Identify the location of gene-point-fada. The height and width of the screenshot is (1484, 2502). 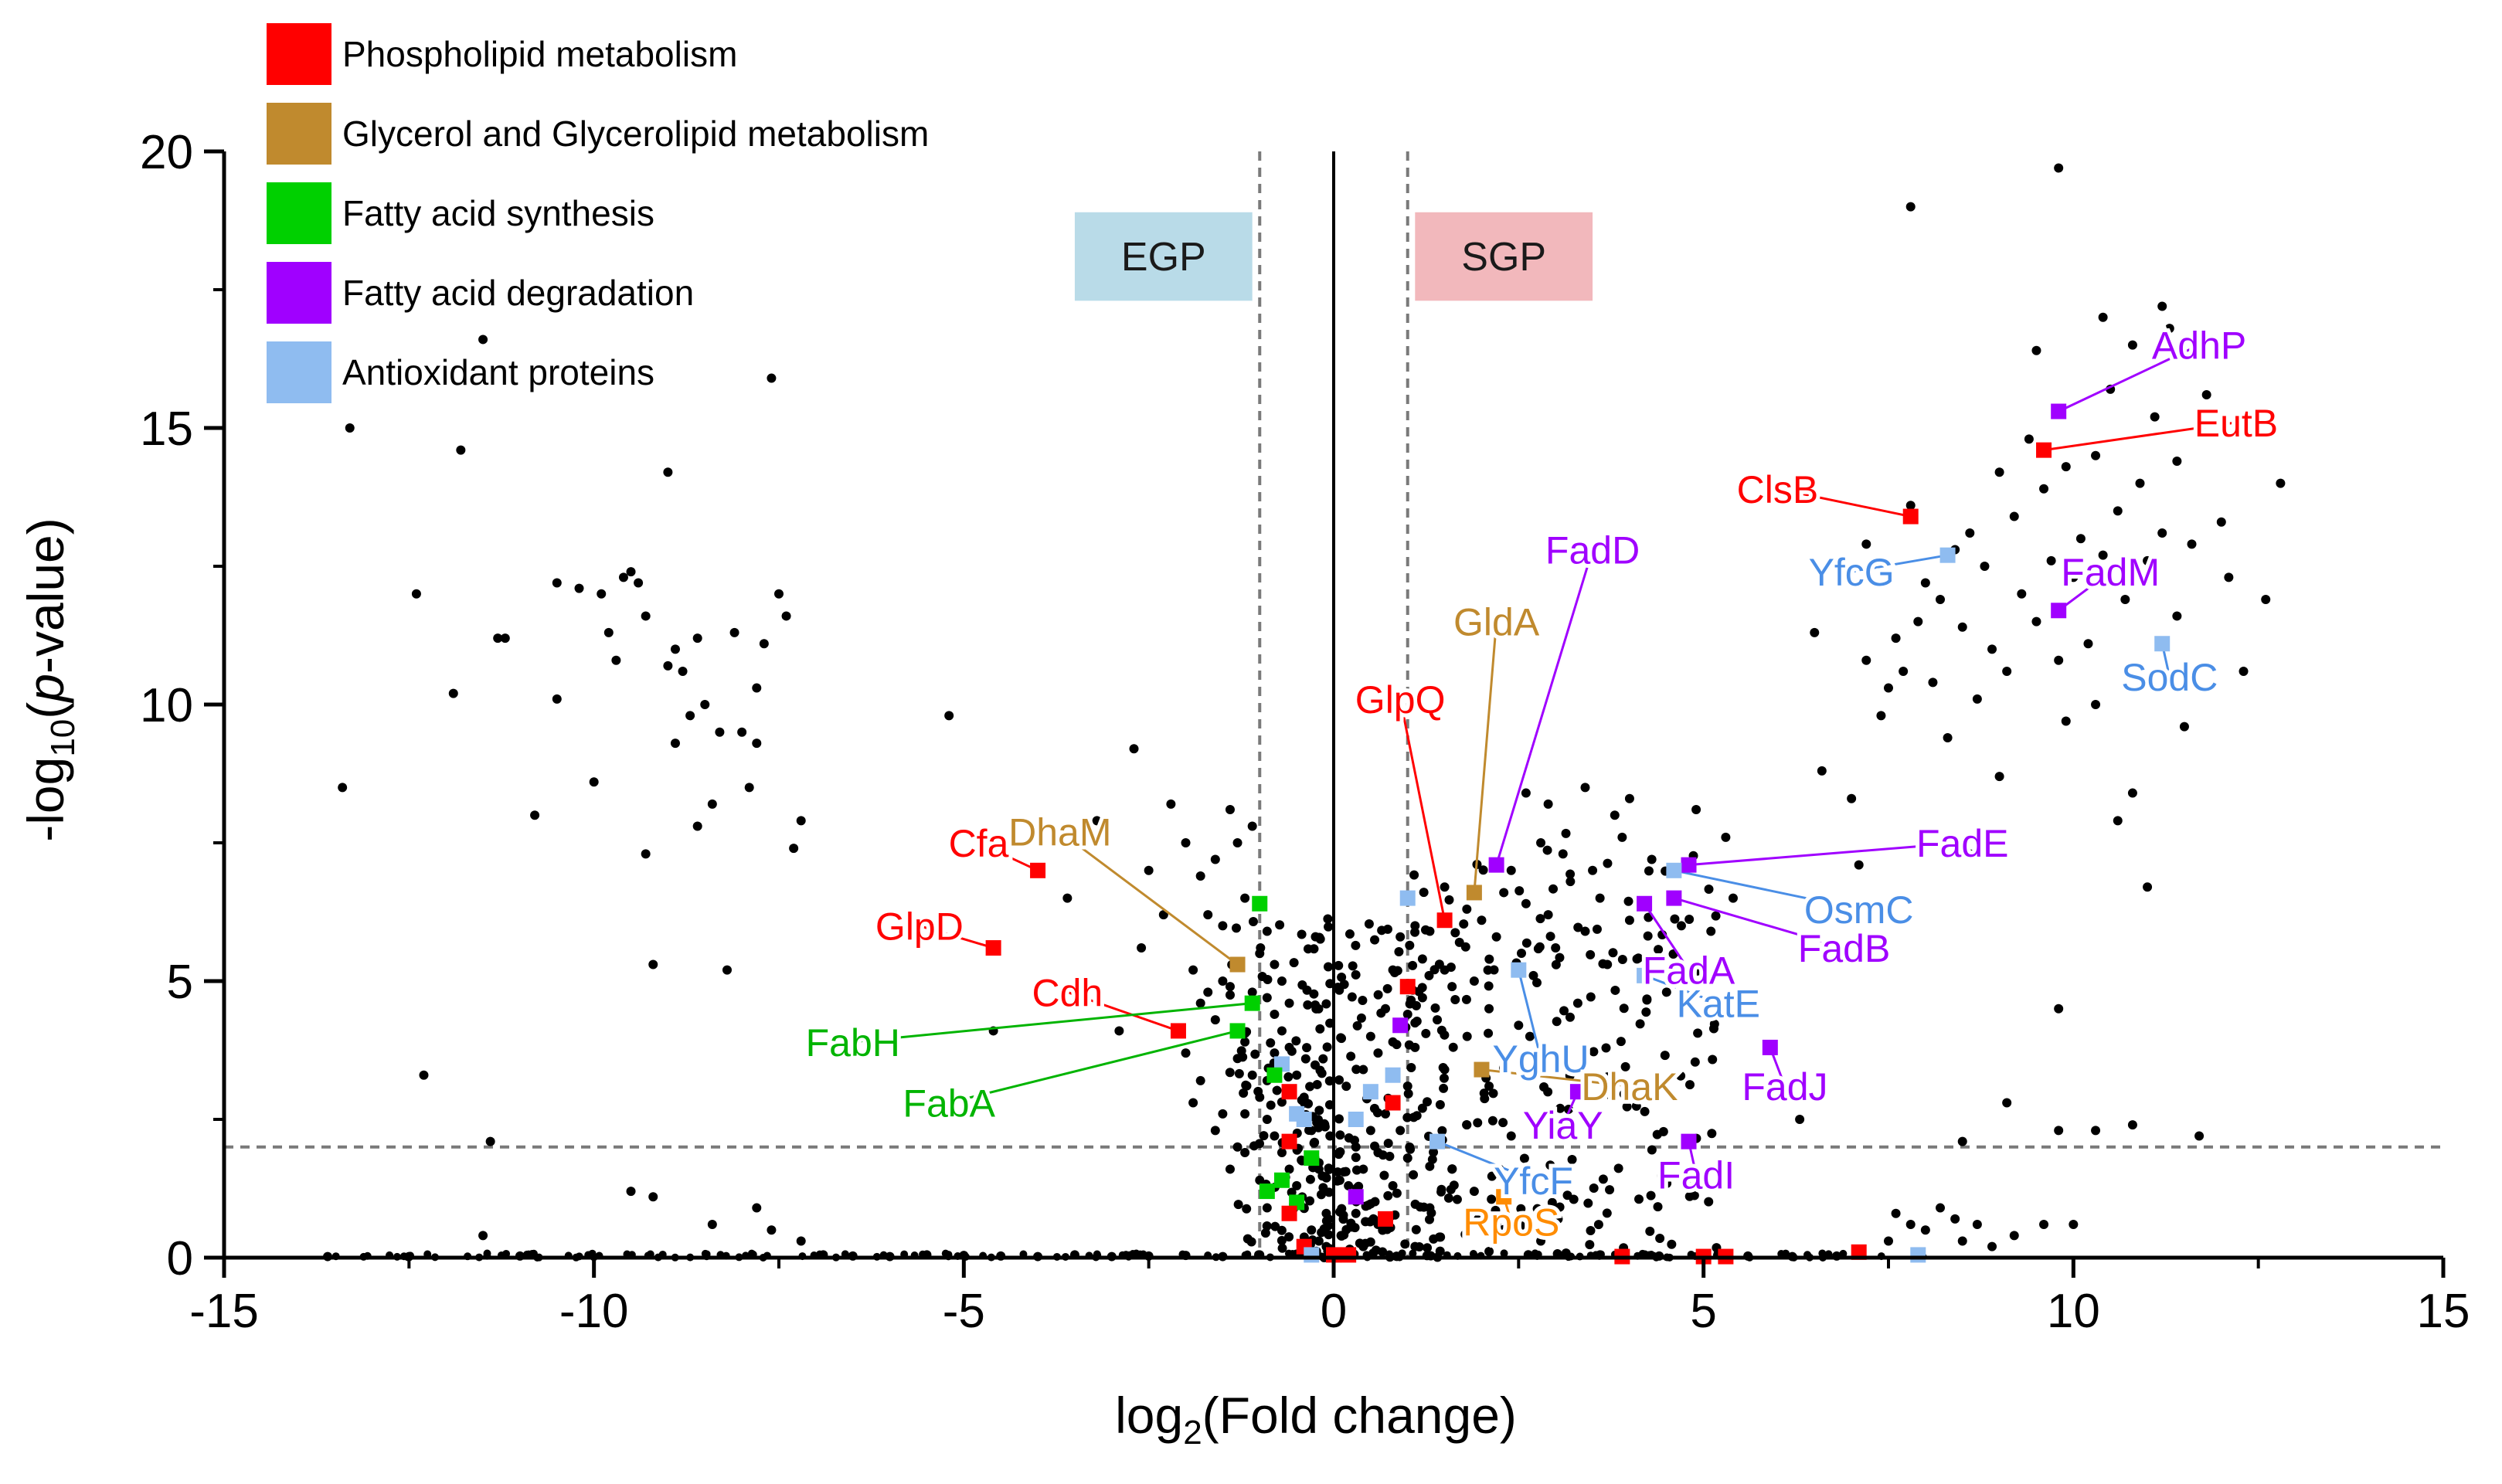
(1645, 904).